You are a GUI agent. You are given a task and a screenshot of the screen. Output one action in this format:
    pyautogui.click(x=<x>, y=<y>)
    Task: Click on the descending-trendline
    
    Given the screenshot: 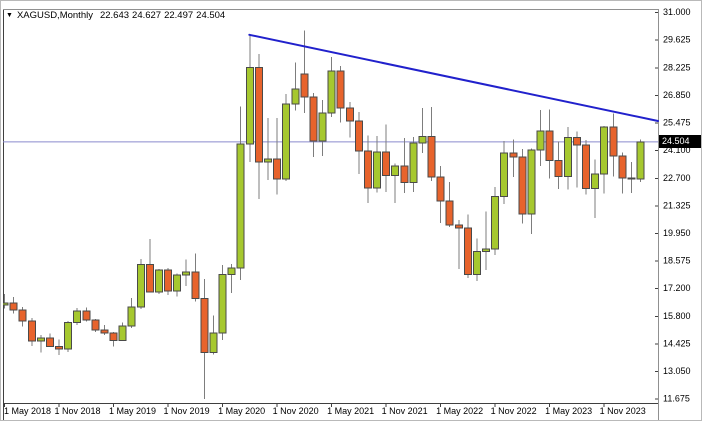 What is the action you would take?
    pyautogui.click(x=453, y=77)
    